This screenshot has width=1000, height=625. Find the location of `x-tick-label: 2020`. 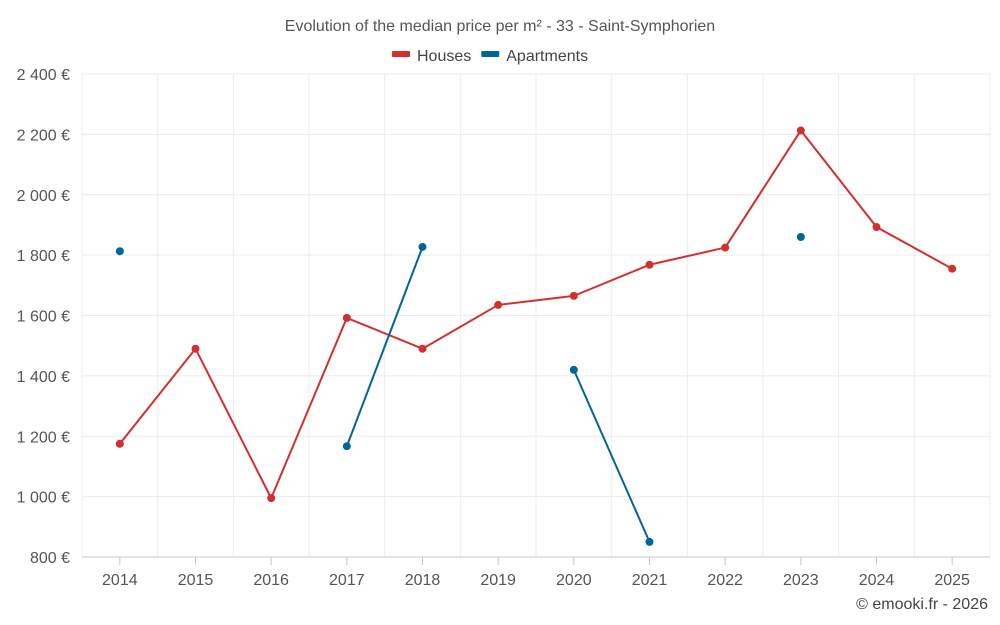

x-tick-label: 2020 is located at coordinates (574, 580).